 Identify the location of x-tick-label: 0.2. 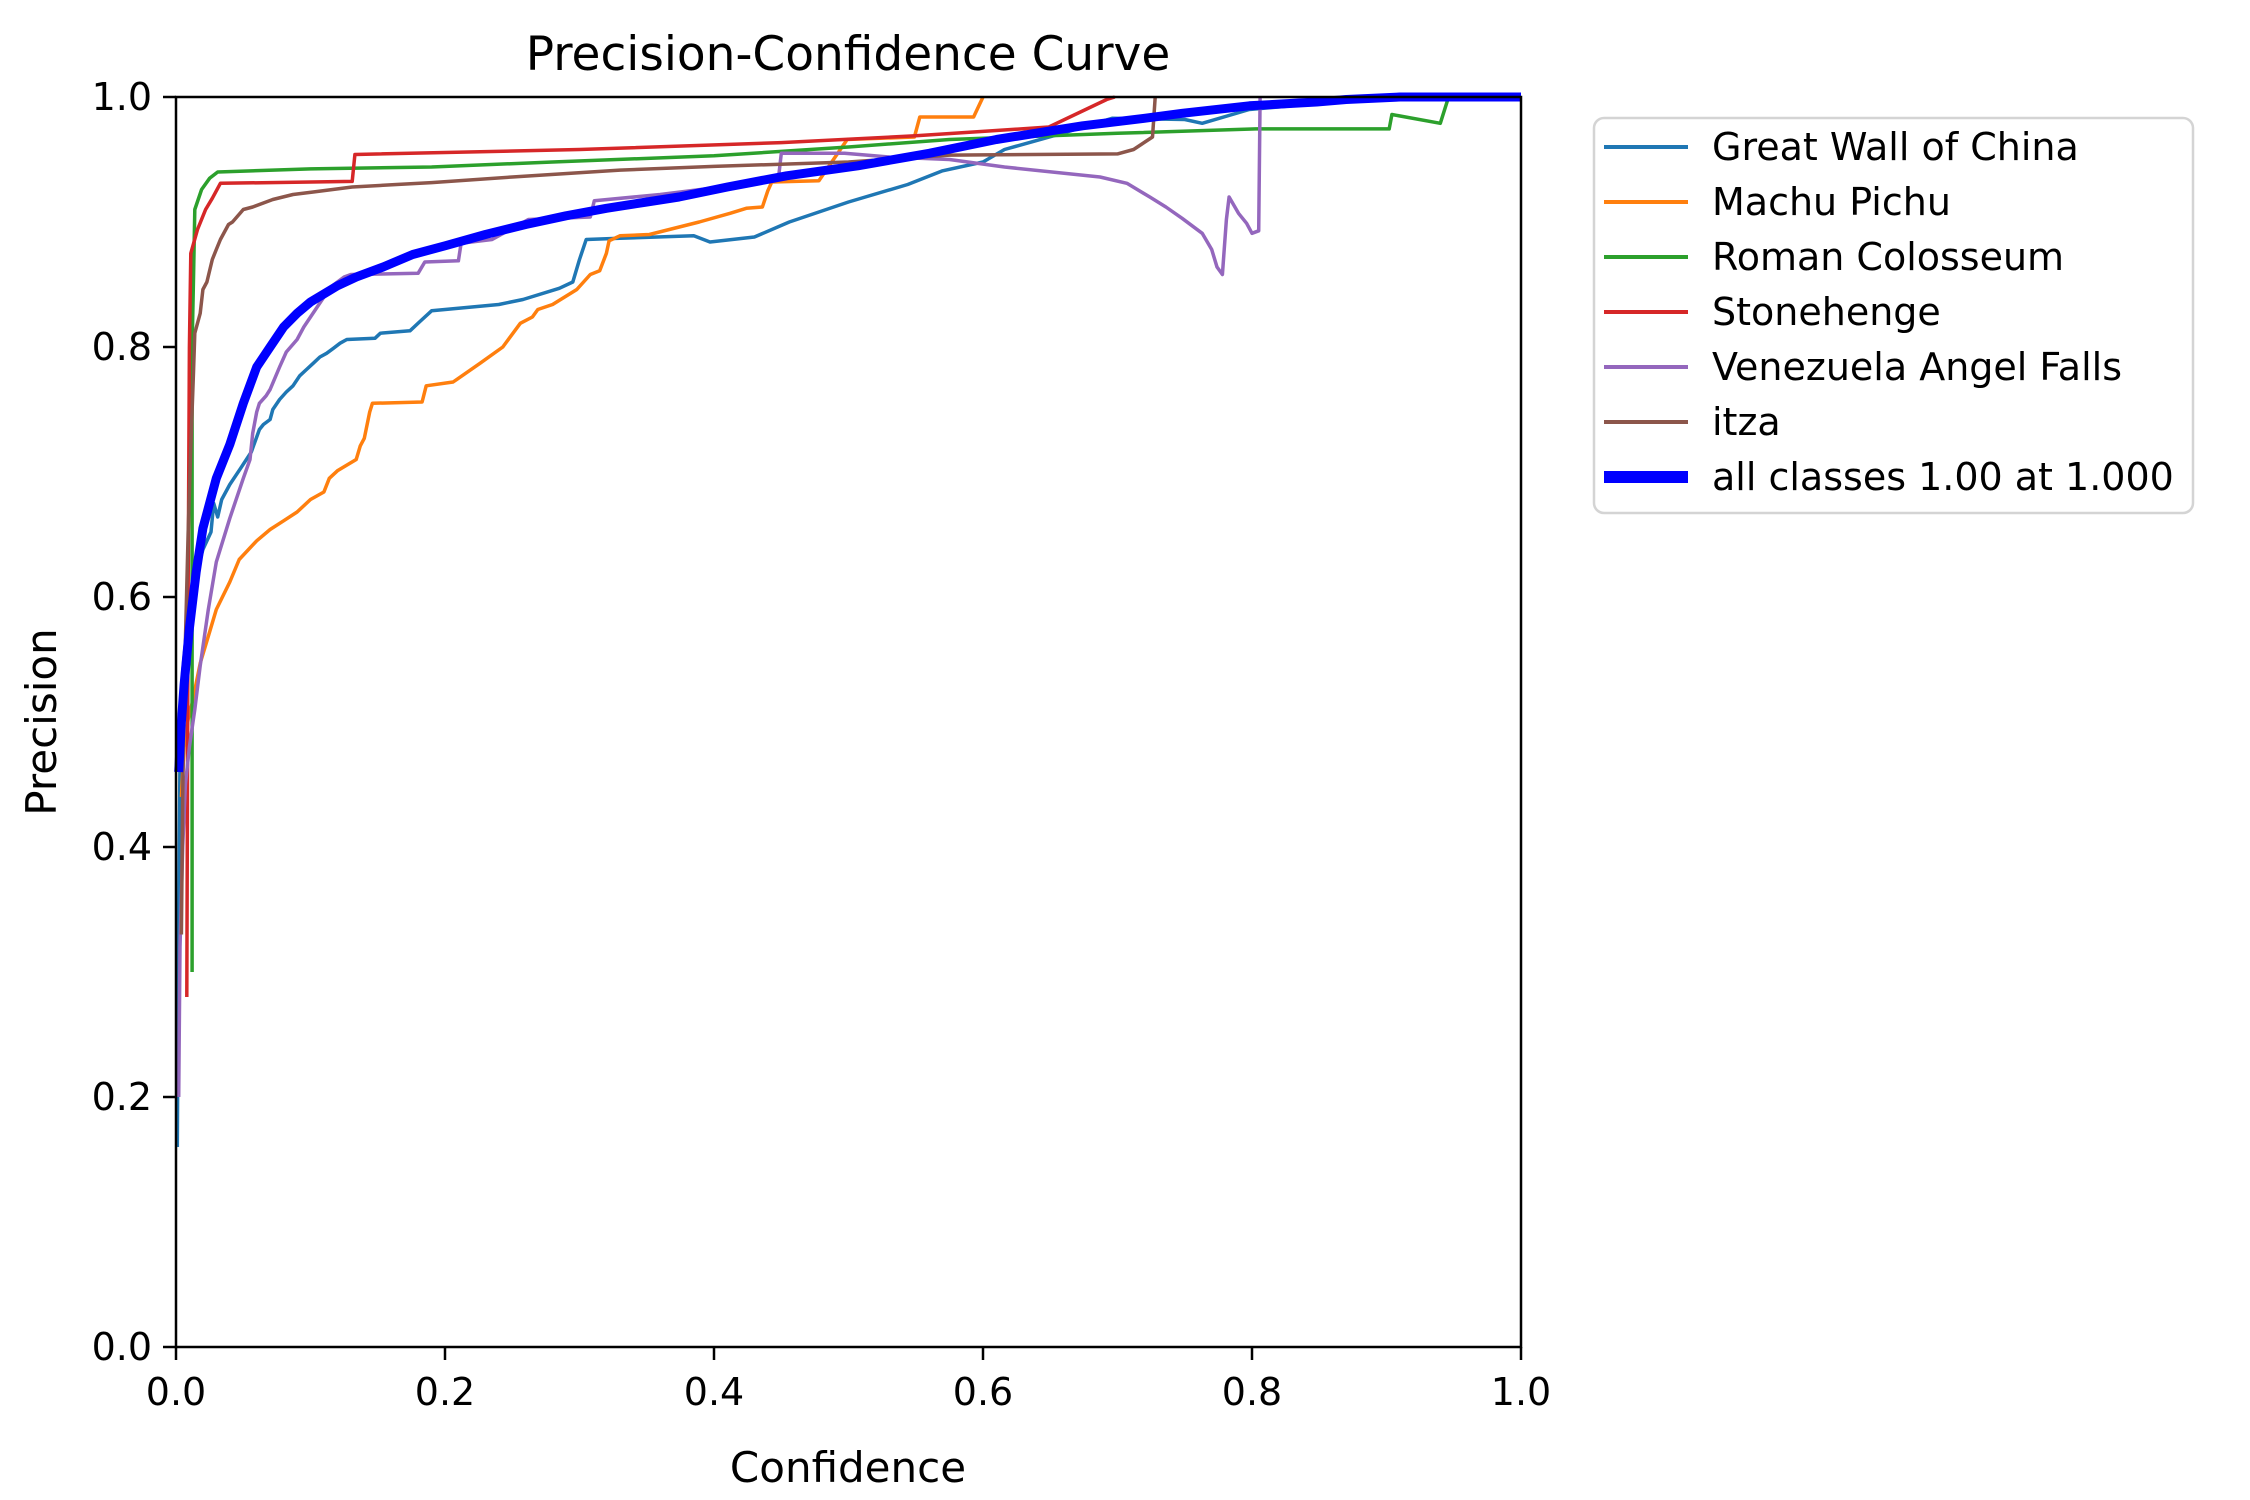
(445, 1392).